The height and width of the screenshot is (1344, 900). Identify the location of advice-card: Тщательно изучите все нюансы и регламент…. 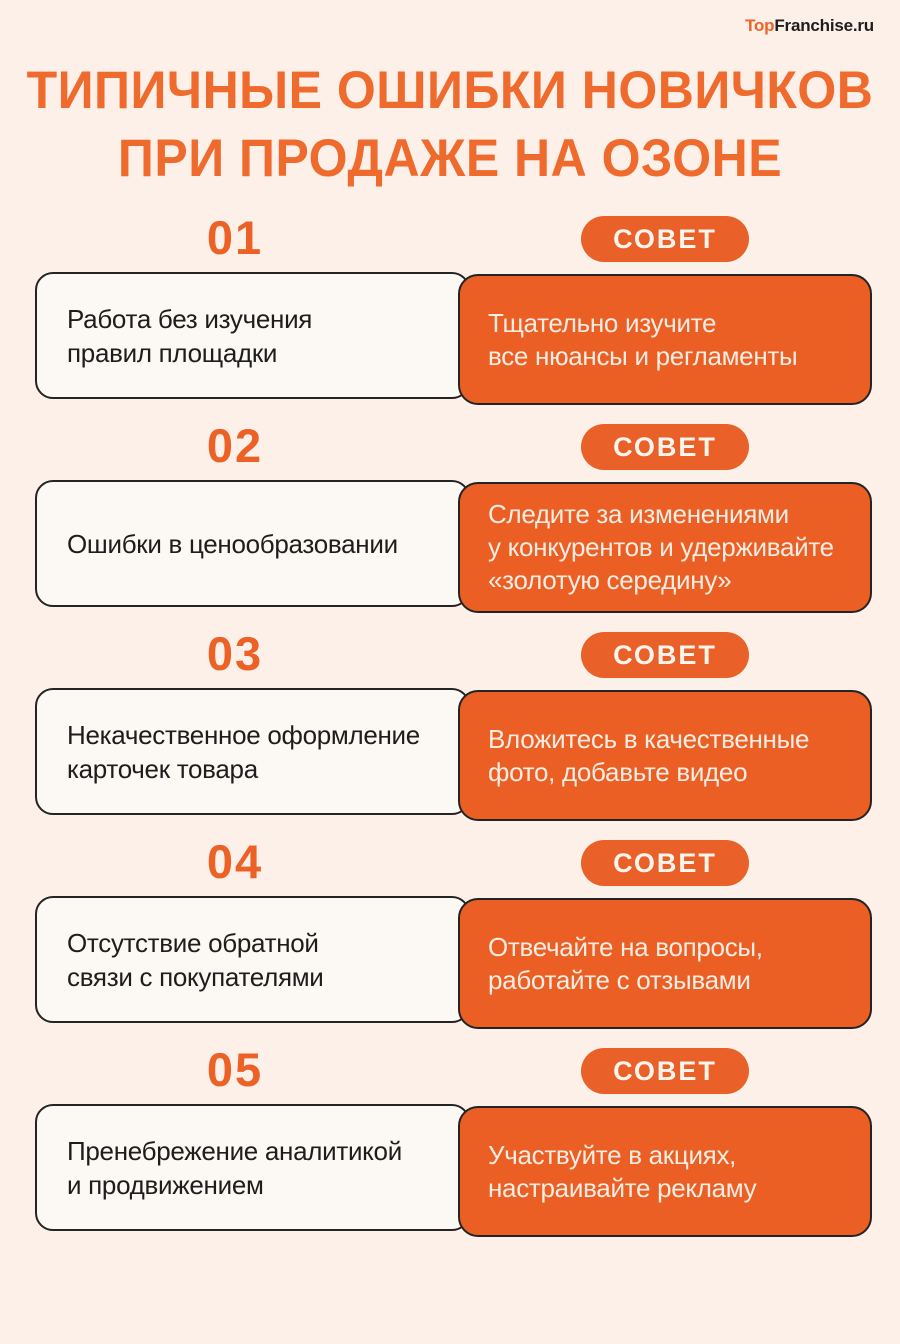
(665, 339).